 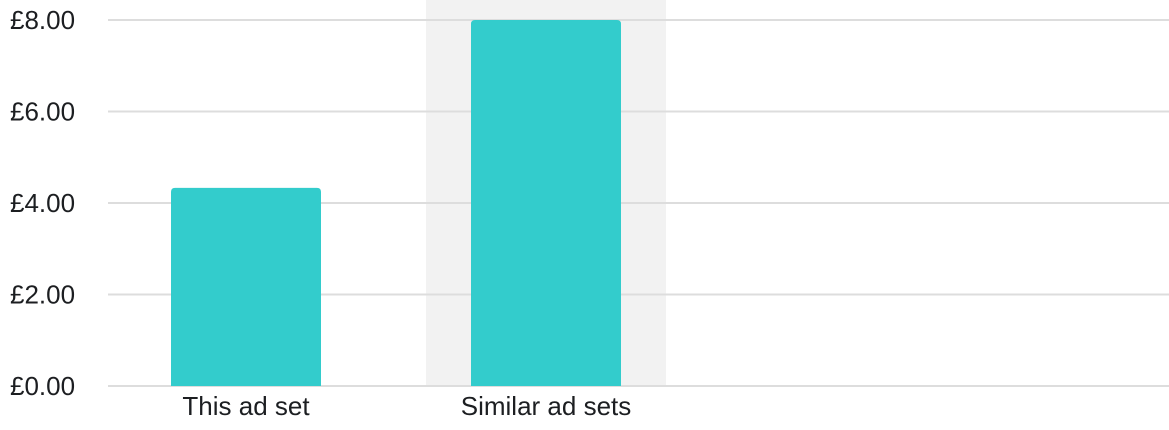 I want to click on x-axis-category-labels: This ad set Similar ad sets, so click(x=406, y=406).